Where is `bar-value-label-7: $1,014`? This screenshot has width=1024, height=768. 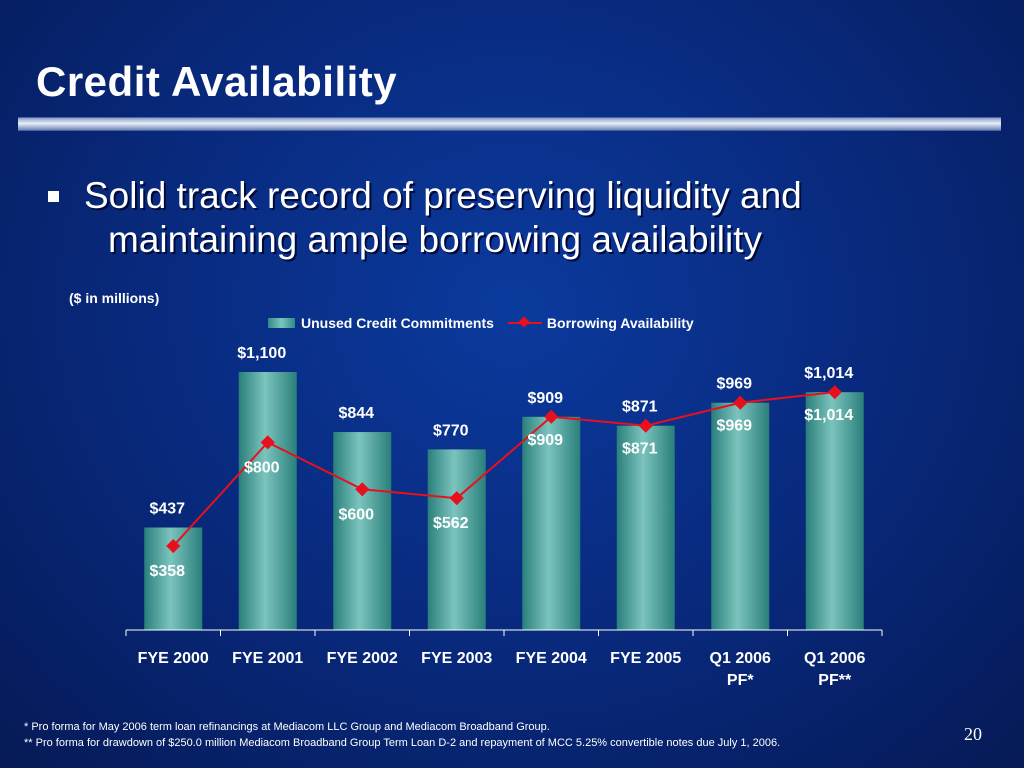 bar-value-label-7: $1,014 is located at coordinates (828, 373).